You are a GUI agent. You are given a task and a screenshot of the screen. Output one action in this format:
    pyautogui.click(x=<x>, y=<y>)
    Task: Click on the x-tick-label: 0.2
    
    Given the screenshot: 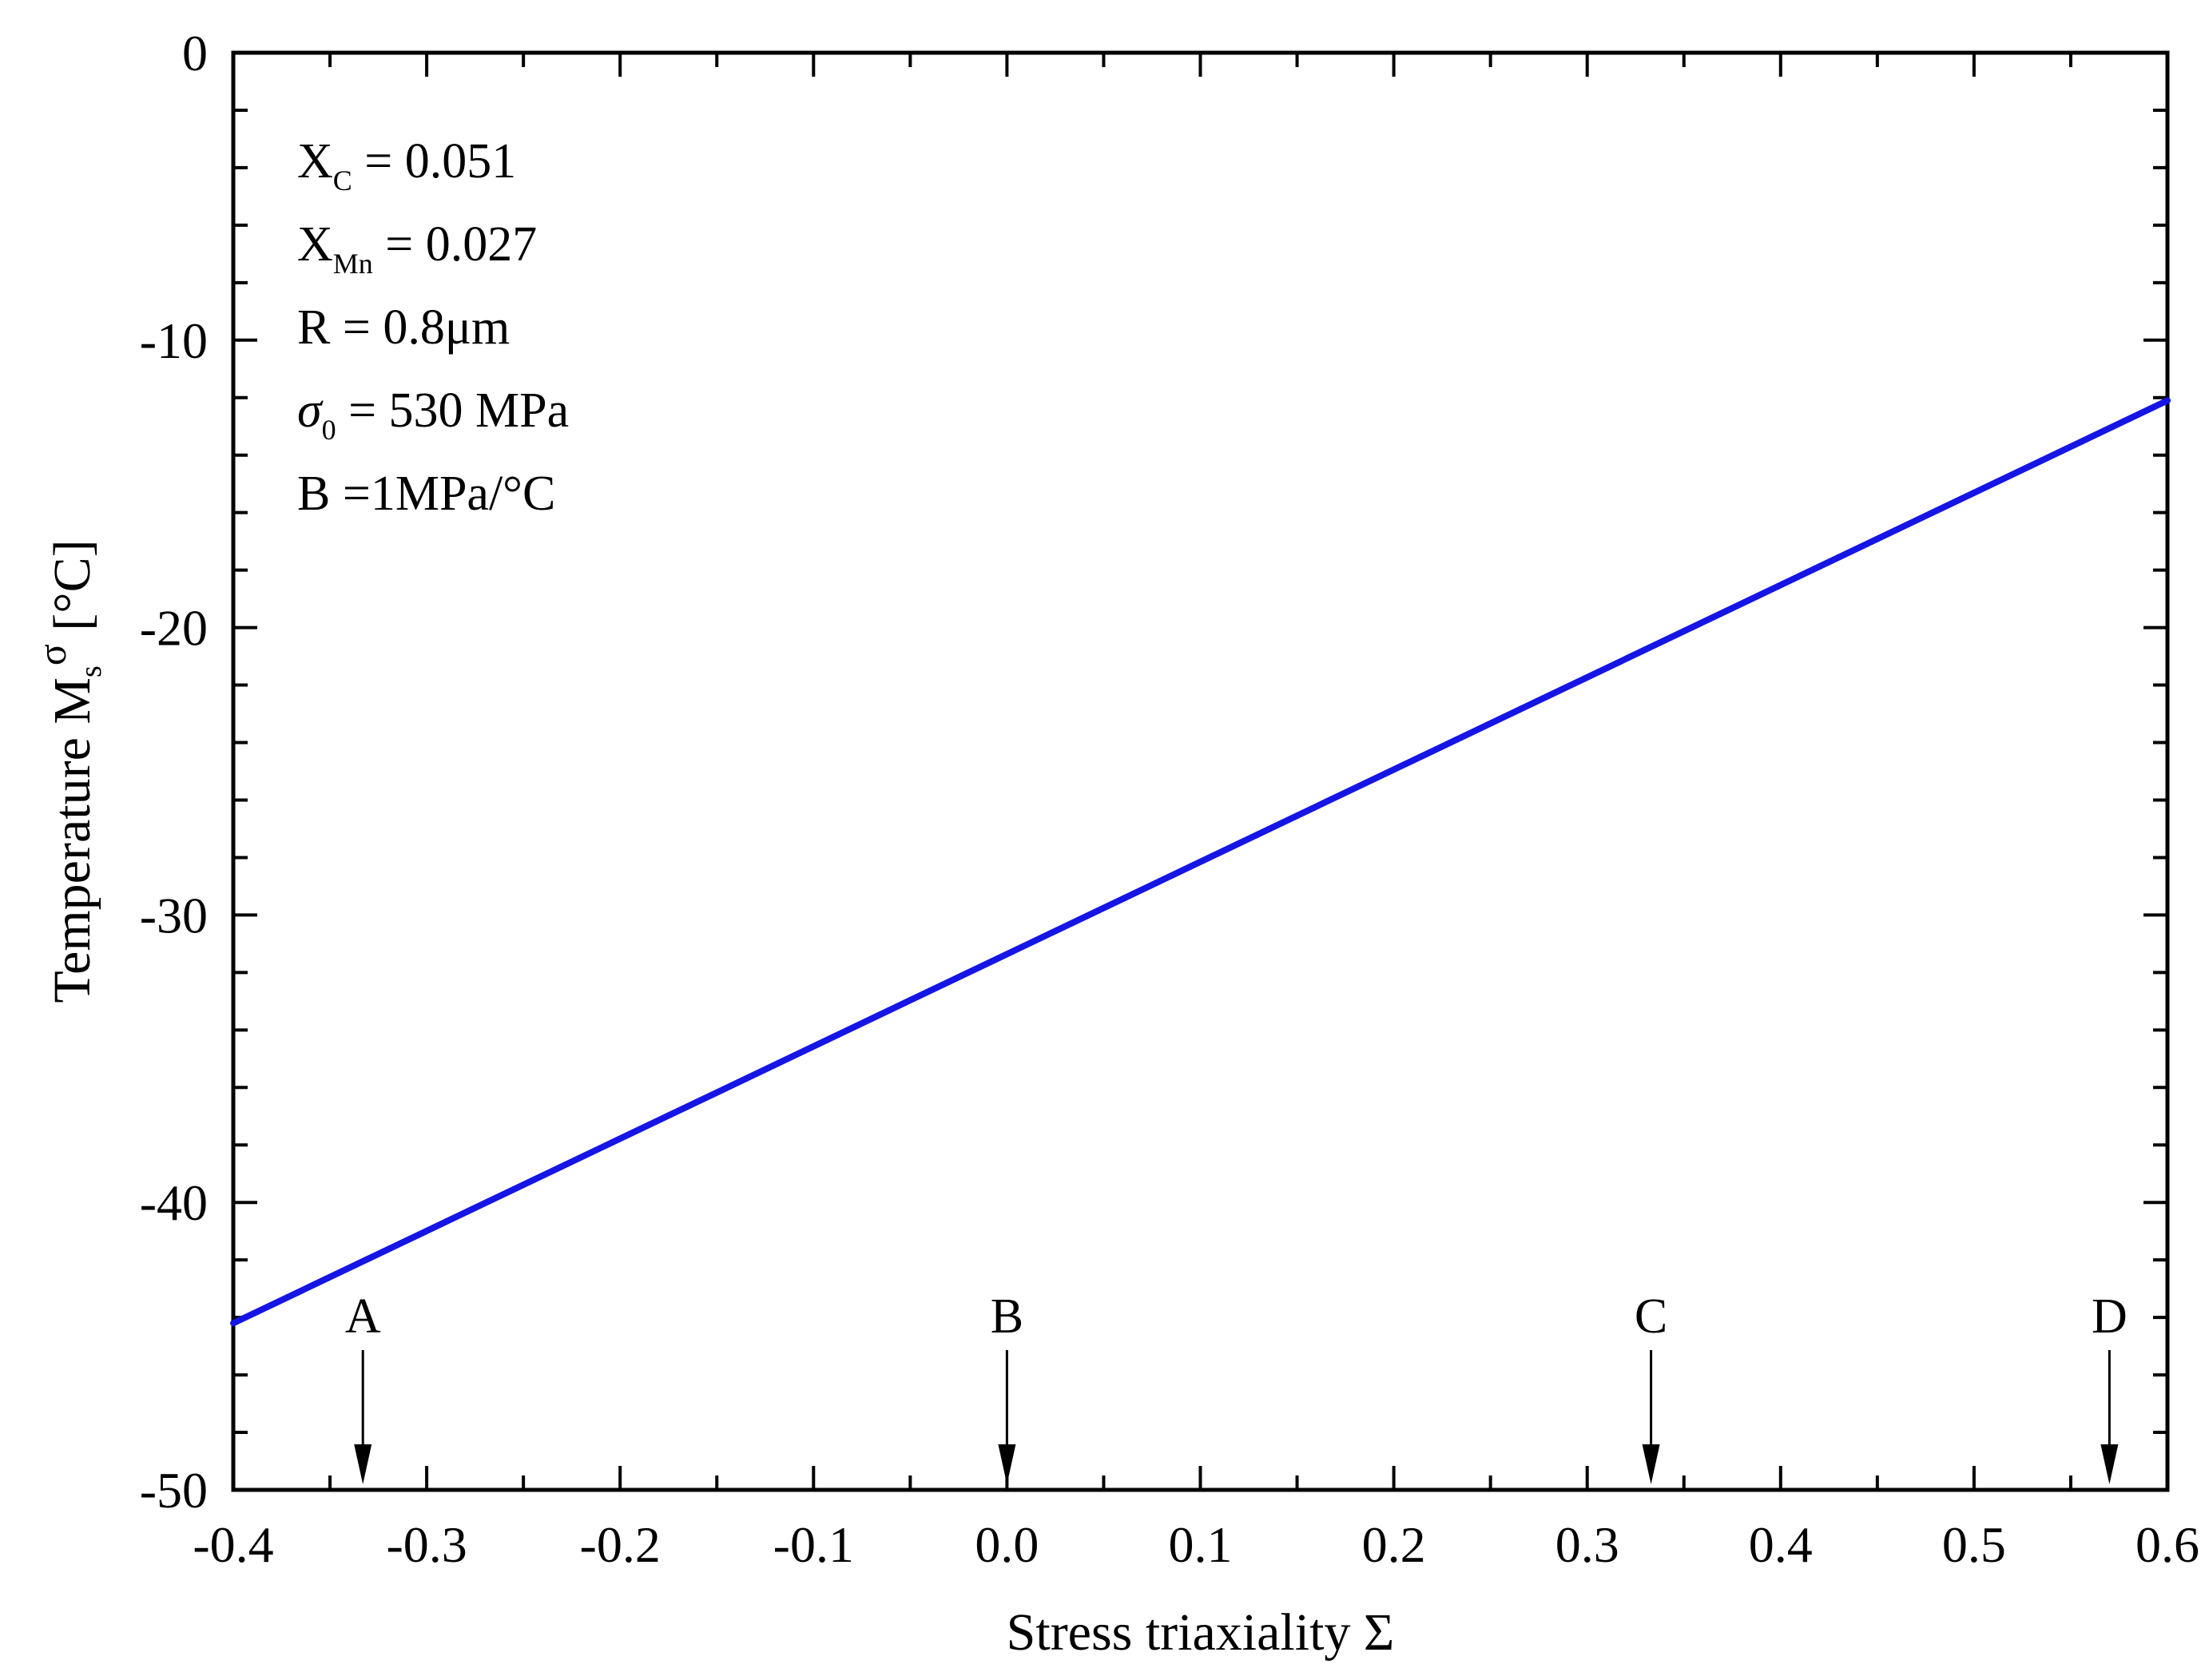 What is the action you would take?
    pyautogui.click(x=1394, y=1544)
    